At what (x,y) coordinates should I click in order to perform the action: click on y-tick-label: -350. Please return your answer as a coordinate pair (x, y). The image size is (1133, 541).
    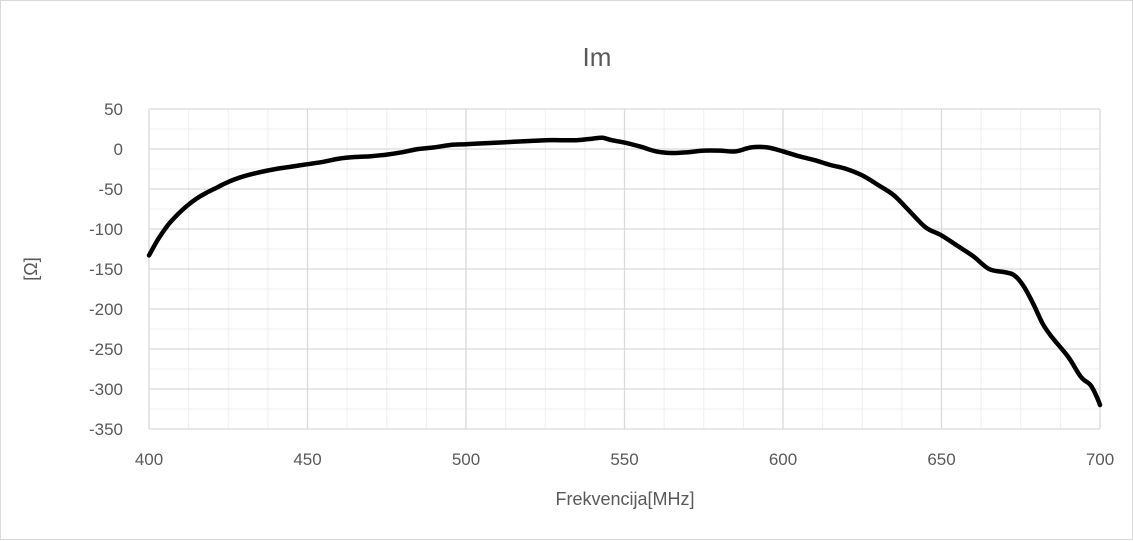
    Looking at the image, I should click on (106, 429).